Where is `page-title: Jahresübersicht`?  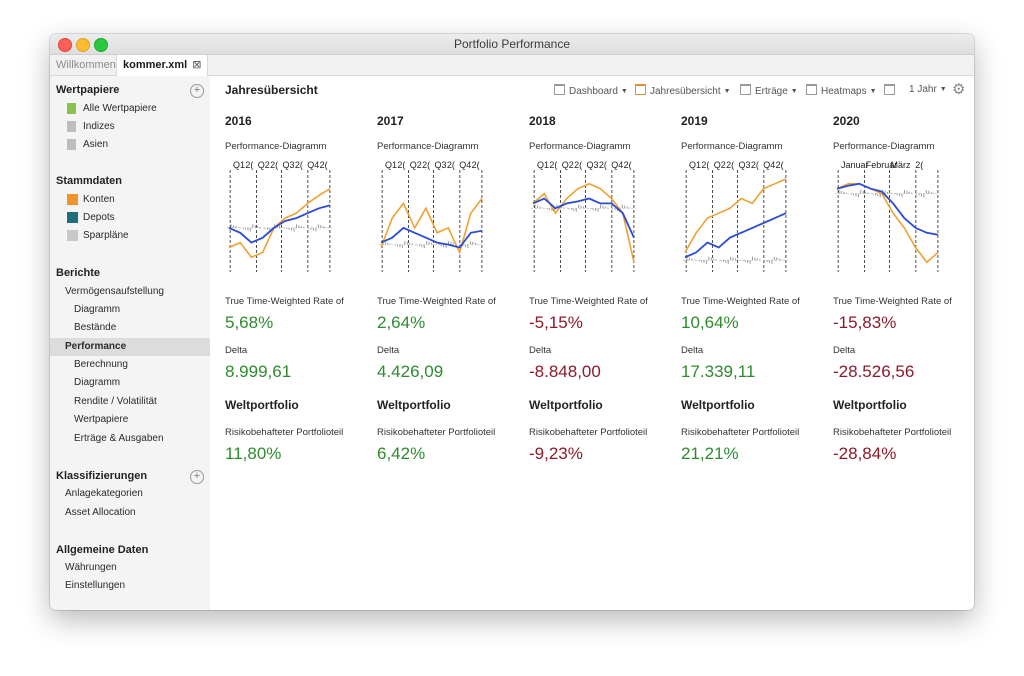
page-title: Jahresübersicht is located at coordinates (271, 90).